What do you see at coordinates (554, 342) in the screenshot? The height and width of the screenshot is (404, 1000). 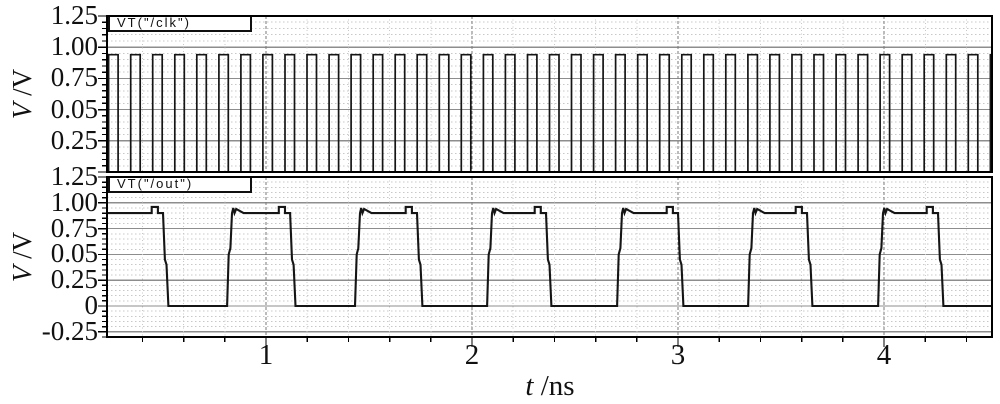 I see `x-axis-ticks` at bounding box center [554, 342].